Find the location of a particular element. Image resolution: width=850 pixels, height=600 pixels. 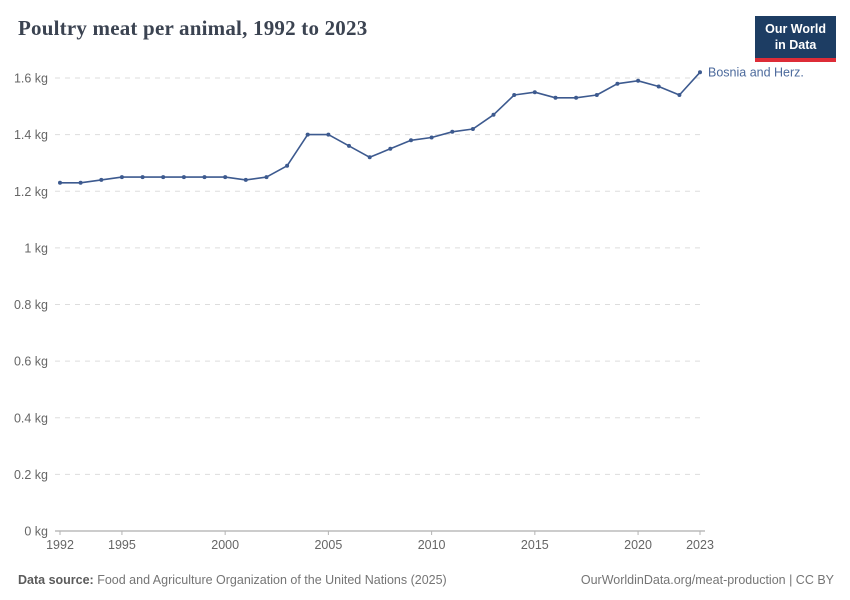

x-tick-label: 2010 is located at coordinates (432, 545).